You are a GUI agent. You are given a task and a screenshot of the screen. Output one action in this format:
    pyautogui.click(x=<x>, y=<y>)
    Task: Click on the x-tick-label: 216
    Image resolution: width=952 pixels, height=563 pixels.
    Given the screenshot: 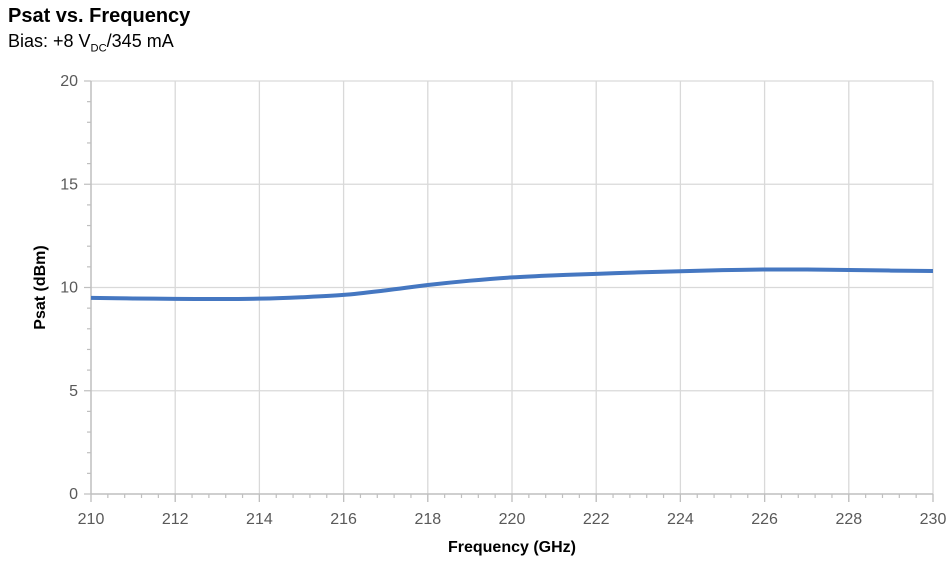 What is the action you would take?
    pyautogui.click(x=343, y=519)
    